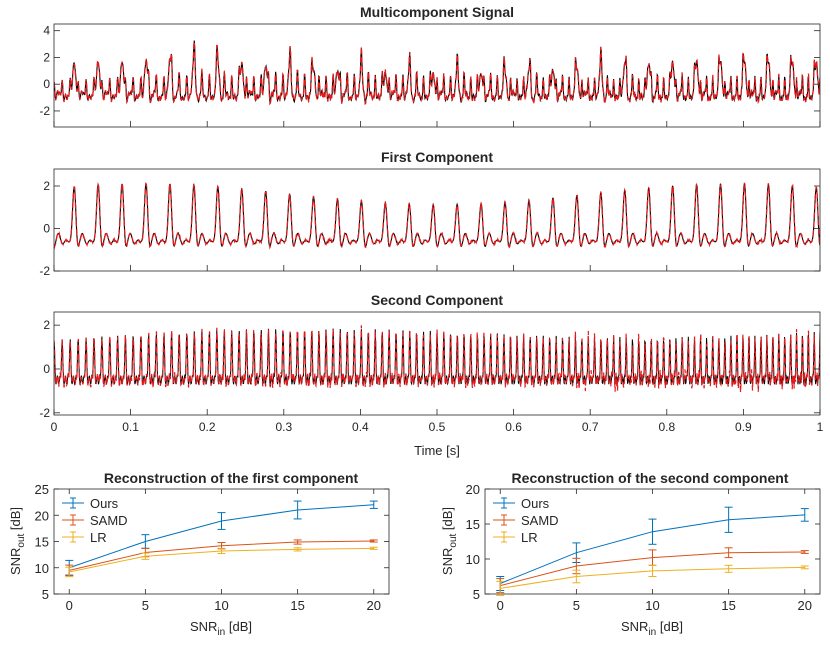 The height and width of the screenshot is (645, 830). What do you see at coordinates (820, 427) in the screenshot?
I see `xtick-label: 1` at bounding box center [820, 427].